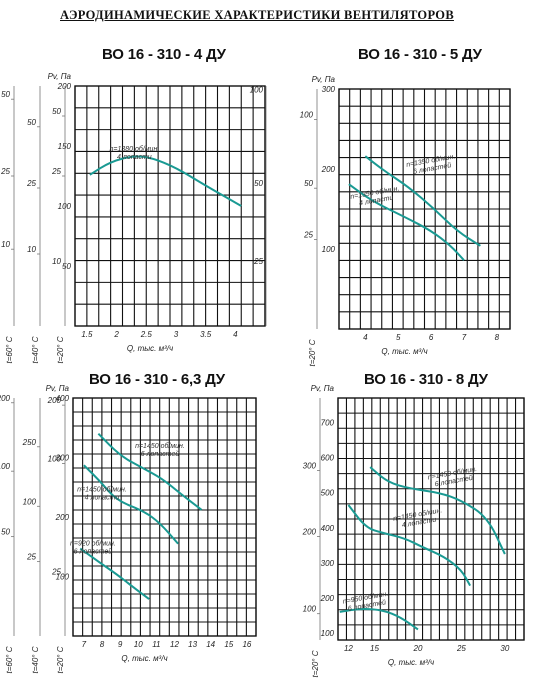 Image resolution: width=547 pixels, height=680 pixels. What do you see at coordinates (157, 379) in the screenshot?
I see `chart-title-63du: ВО 16 - 310 - 6,3 ДУ` at bounding box center [157, 379].